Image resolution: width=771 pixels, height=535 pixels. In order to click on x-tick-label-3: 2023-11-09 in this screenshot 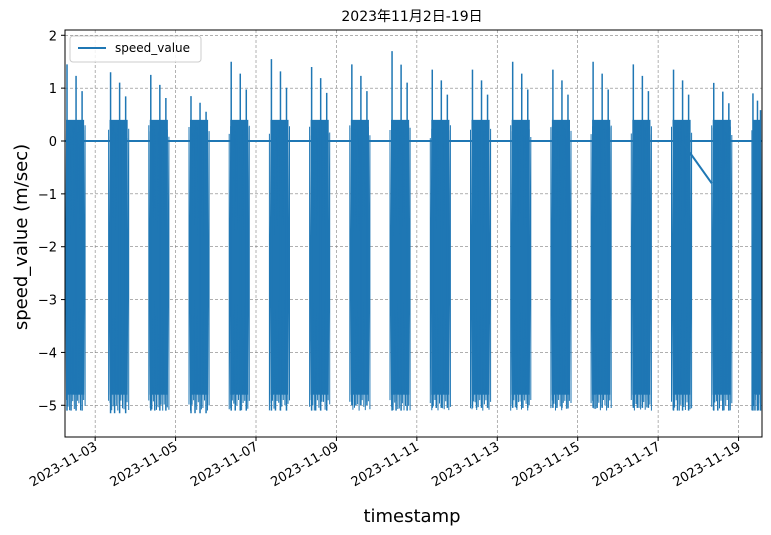, I will do `click(304, 464)`.